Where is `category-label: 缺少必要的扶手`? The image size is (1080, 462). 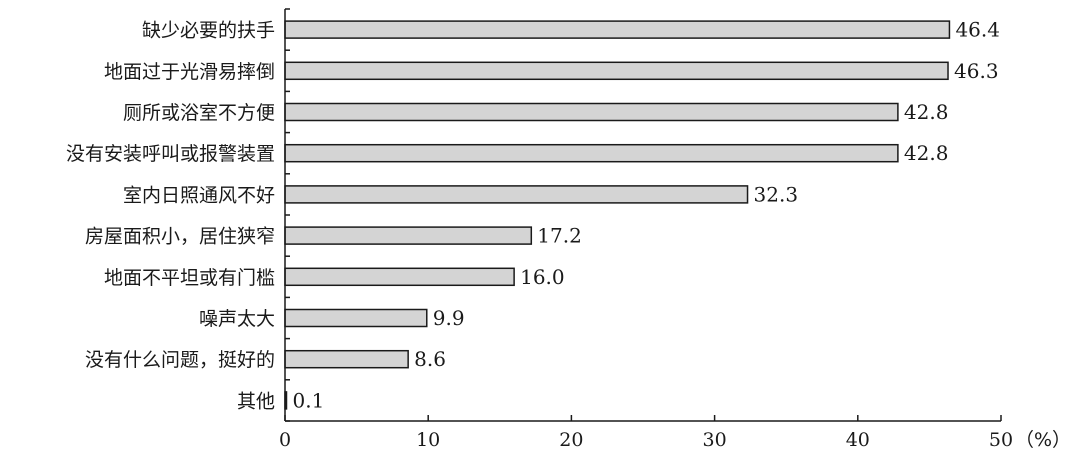
category-label: 缺少必要的扶手 is located at coordinates (208, 31).